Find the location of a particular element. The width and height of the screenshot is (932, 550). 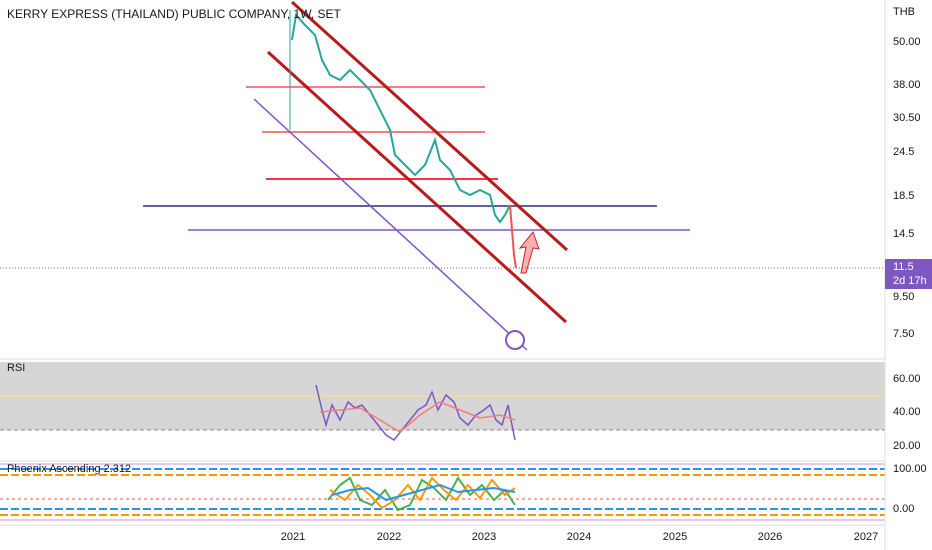

time-label: 2023 is located at coordinates (484, 537).